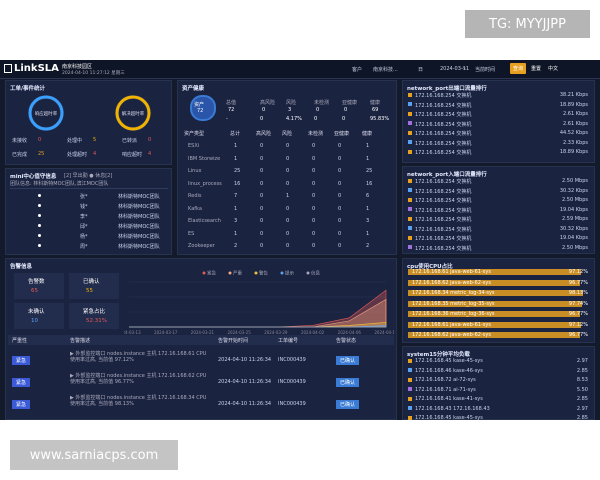 The width and height of the screenshot is (600, 480). What do you see at coordinates (518, 68) in the screenshot?
I see `button: 查询` at bounding box center [518, 68].